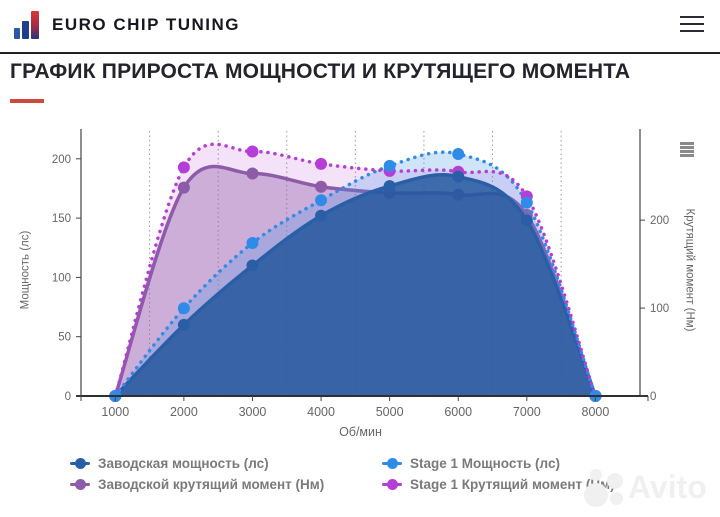  I want to click on legend-item-2: Заводской крутящий момент (Нм), so click(226, 484).